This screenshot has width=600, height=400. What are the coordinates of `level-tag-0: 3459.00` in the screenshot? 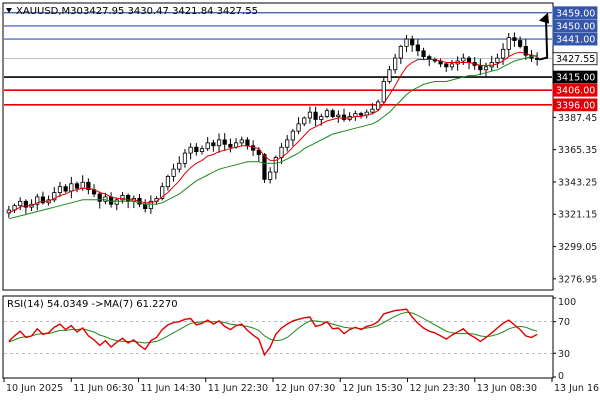 It's located at (575, 13).